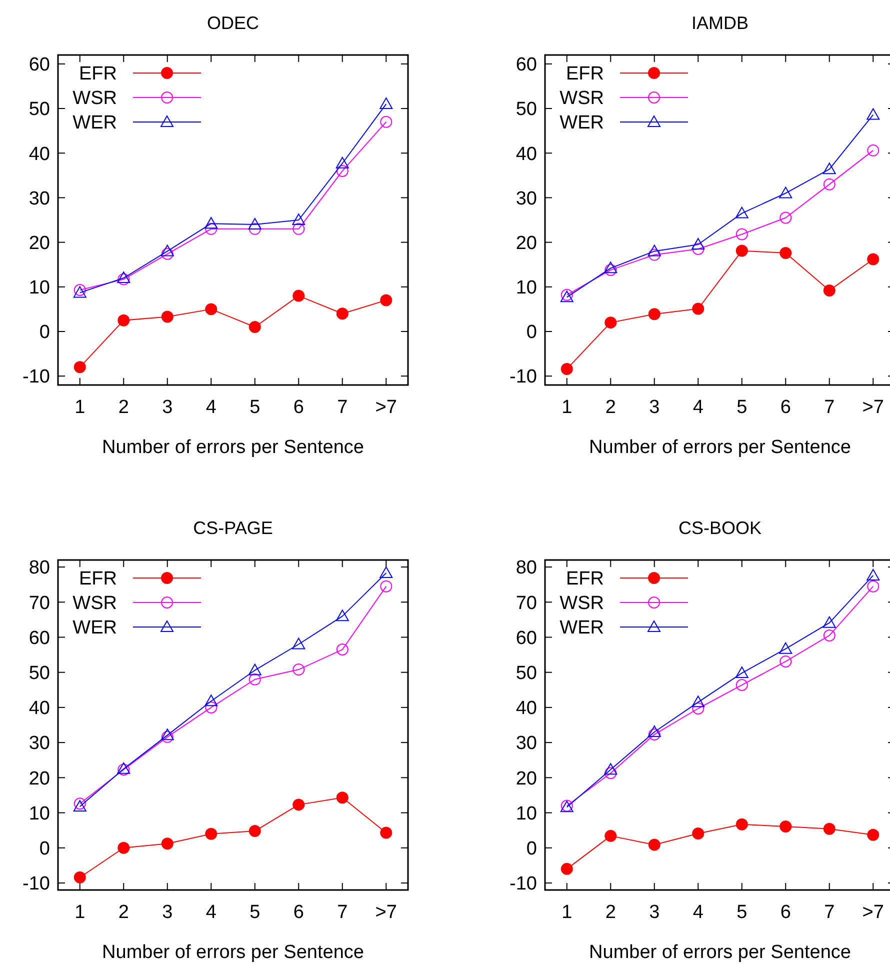 The image size is (890, 965). I want to click on chart-title: ODEC, so click(233, 23).